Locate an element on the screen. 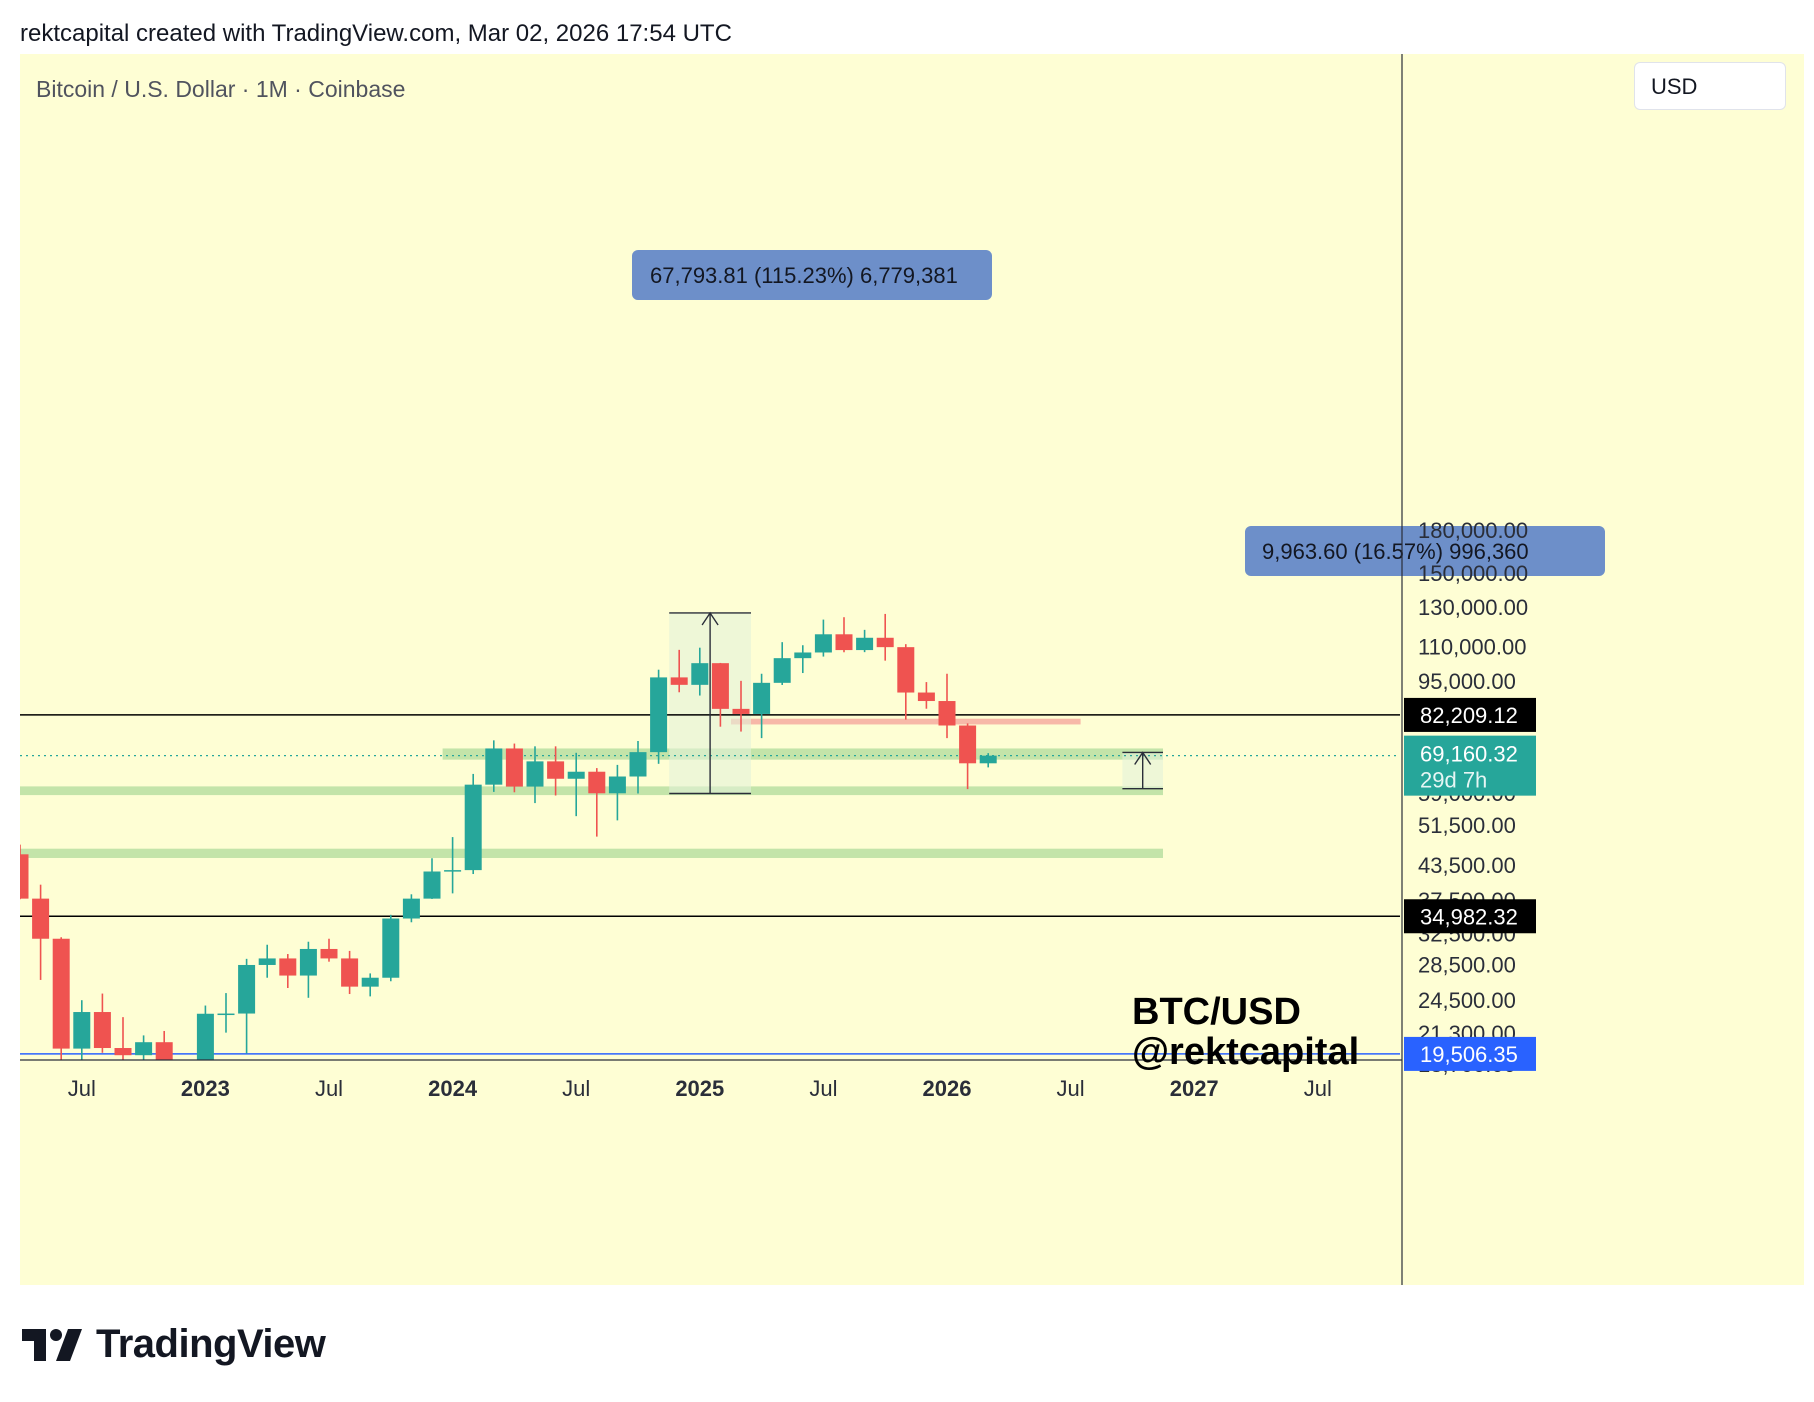 The image size is (1814, 1402). x-tick-label: 2025 is located at coordinates (699, 1088).